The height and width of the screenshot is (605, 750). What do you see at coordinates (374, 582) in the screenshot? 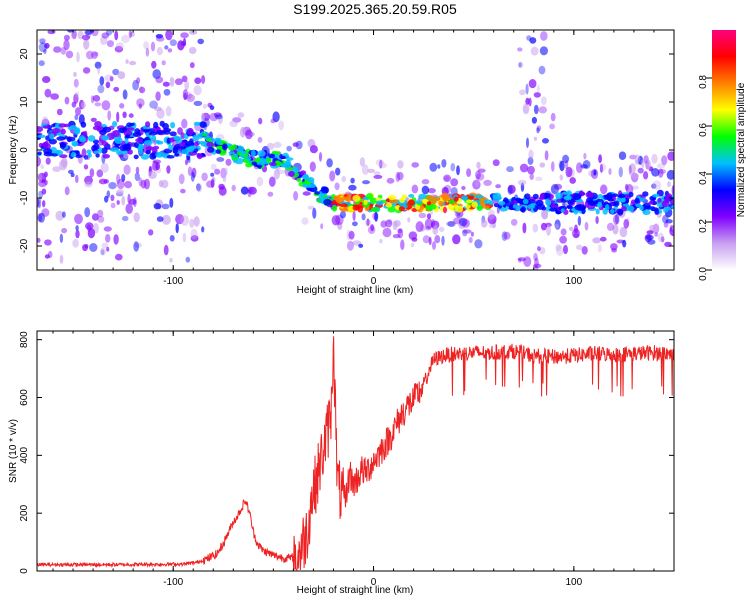
I see `x-tick-label: 0` at bounding box center [374, 582].